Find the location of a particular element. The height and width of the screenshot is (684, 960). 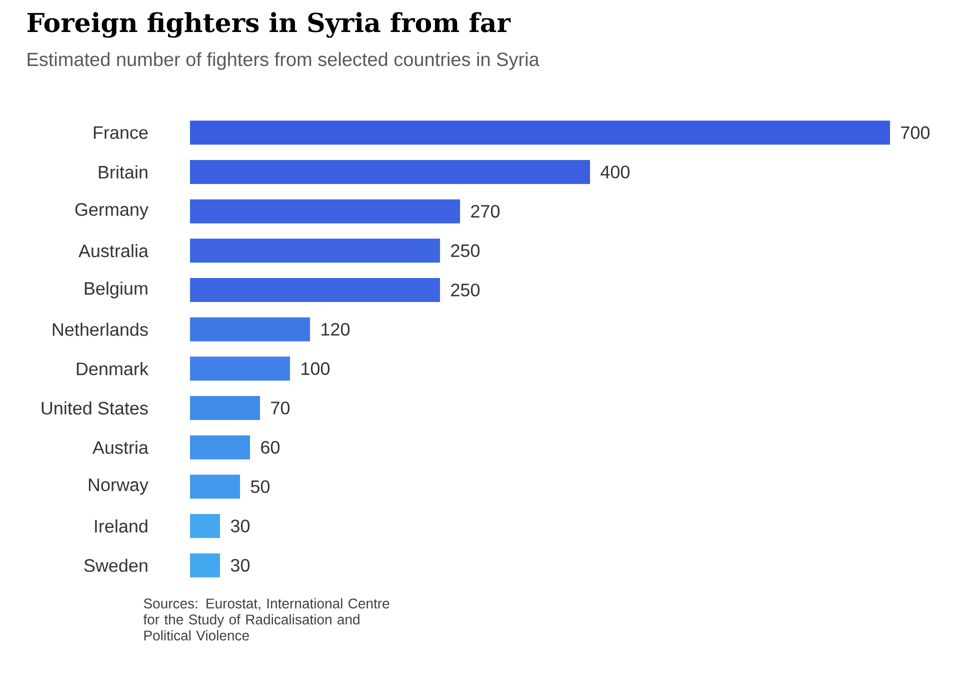

y-tick-label: Austria is located at coordinates (120, 447).